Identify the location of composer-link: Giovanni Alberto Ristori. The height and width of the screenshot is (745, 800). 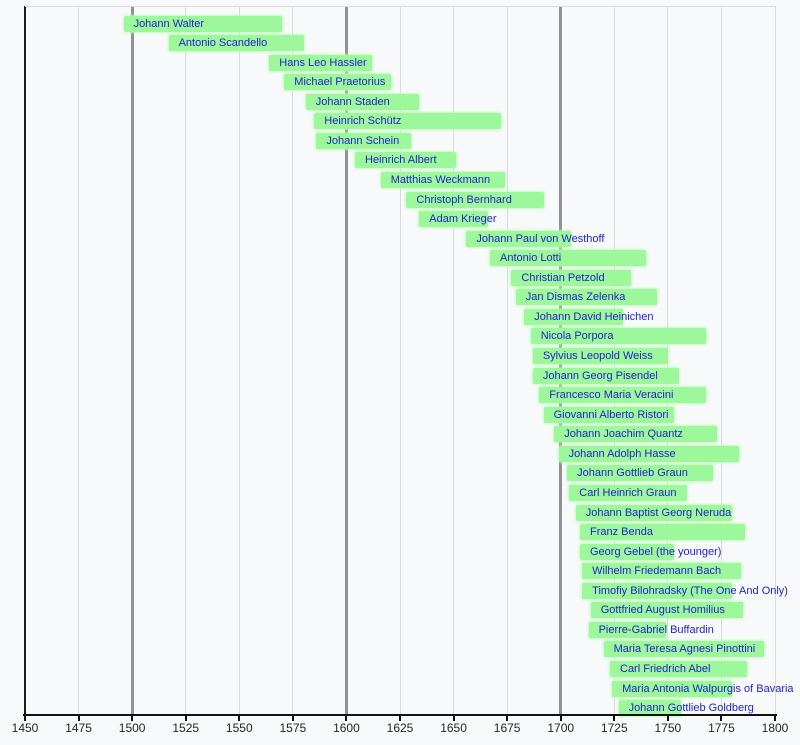
(611, 414).